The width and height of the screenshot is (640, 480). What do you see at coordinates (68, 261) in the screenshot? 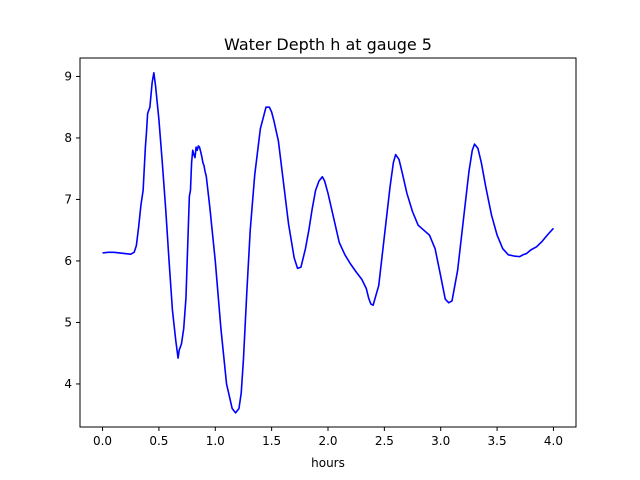
I see `y-tick-label: 6` at bounding box center [68, 261].